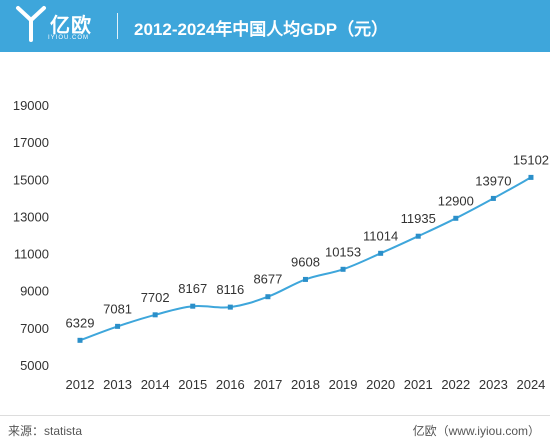 The width and height of the screenshot is (550, 447). Describe the element at coordinates (80, 384) in the screenshot. I see `x-tick-label: 2012` at that location.